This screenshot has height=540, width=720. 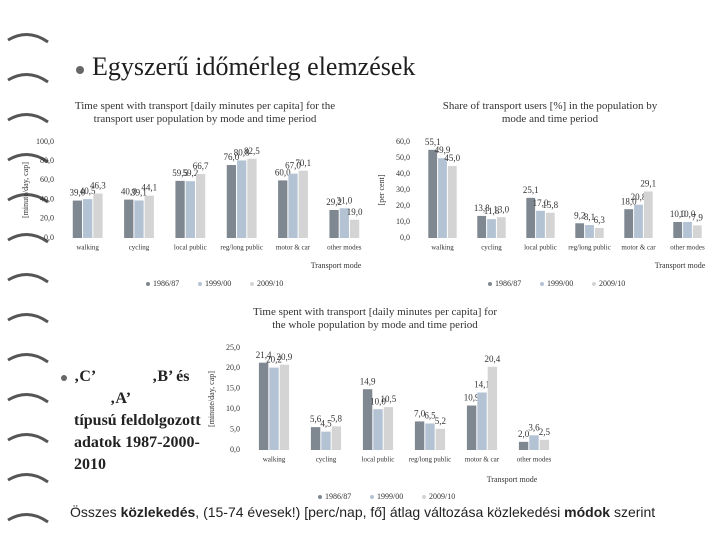 I want to click on value-label: 14,9, so click(x=368, y=381).